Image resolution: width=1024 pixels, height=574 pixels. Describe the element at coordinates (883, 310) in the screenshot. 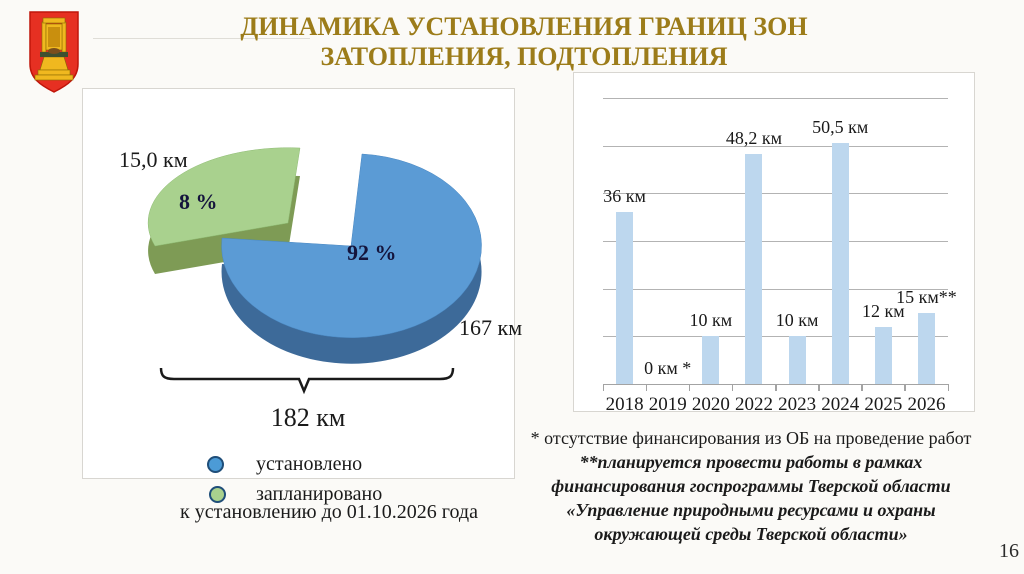

I see `bar-value-label-2025: 12 км` at that location.